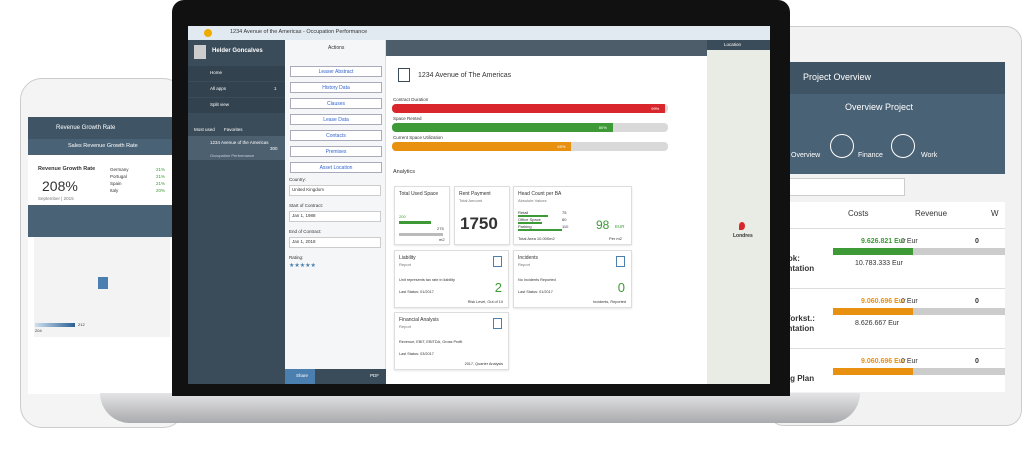 The height and width of the screenshot is (455, 1024). I want to click on kpi-caption: Per m2, so click(615, 238).